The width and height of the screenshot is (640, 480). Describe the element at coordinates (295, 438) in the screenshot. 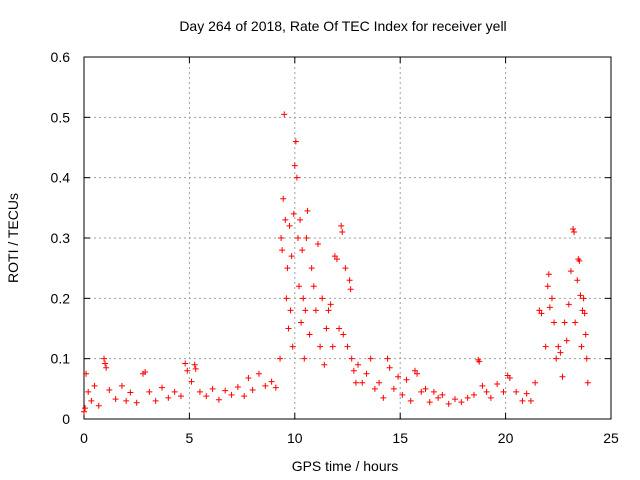

I see `x-tick-label: 10` at that location.